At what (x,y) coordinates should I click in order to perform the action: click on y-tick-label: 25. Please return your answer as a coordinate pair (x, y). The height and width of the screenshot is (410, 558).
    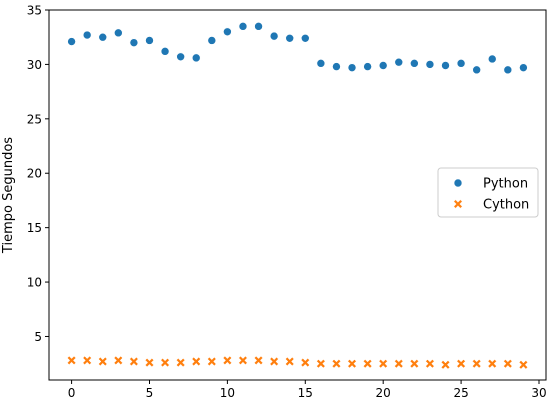
    Looking at the image, I should click on (34, 119).